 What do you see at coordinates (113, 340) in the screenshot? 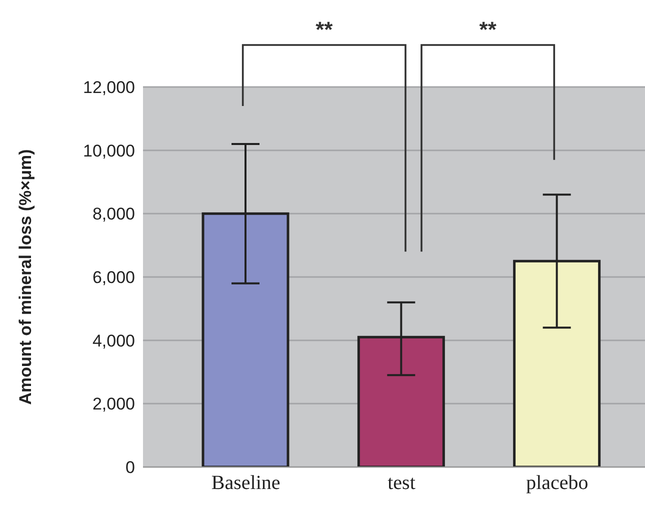
I see `y-tick-label: 4,000` at bounding box center [113, 340].